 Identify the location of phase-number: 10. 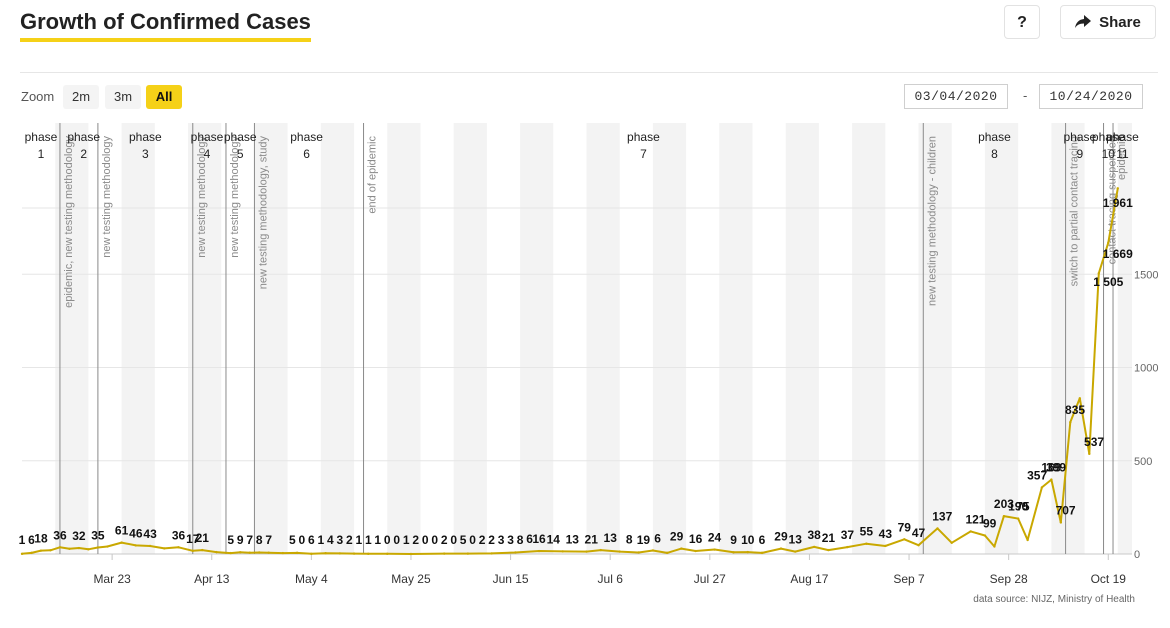
(1109, 154).